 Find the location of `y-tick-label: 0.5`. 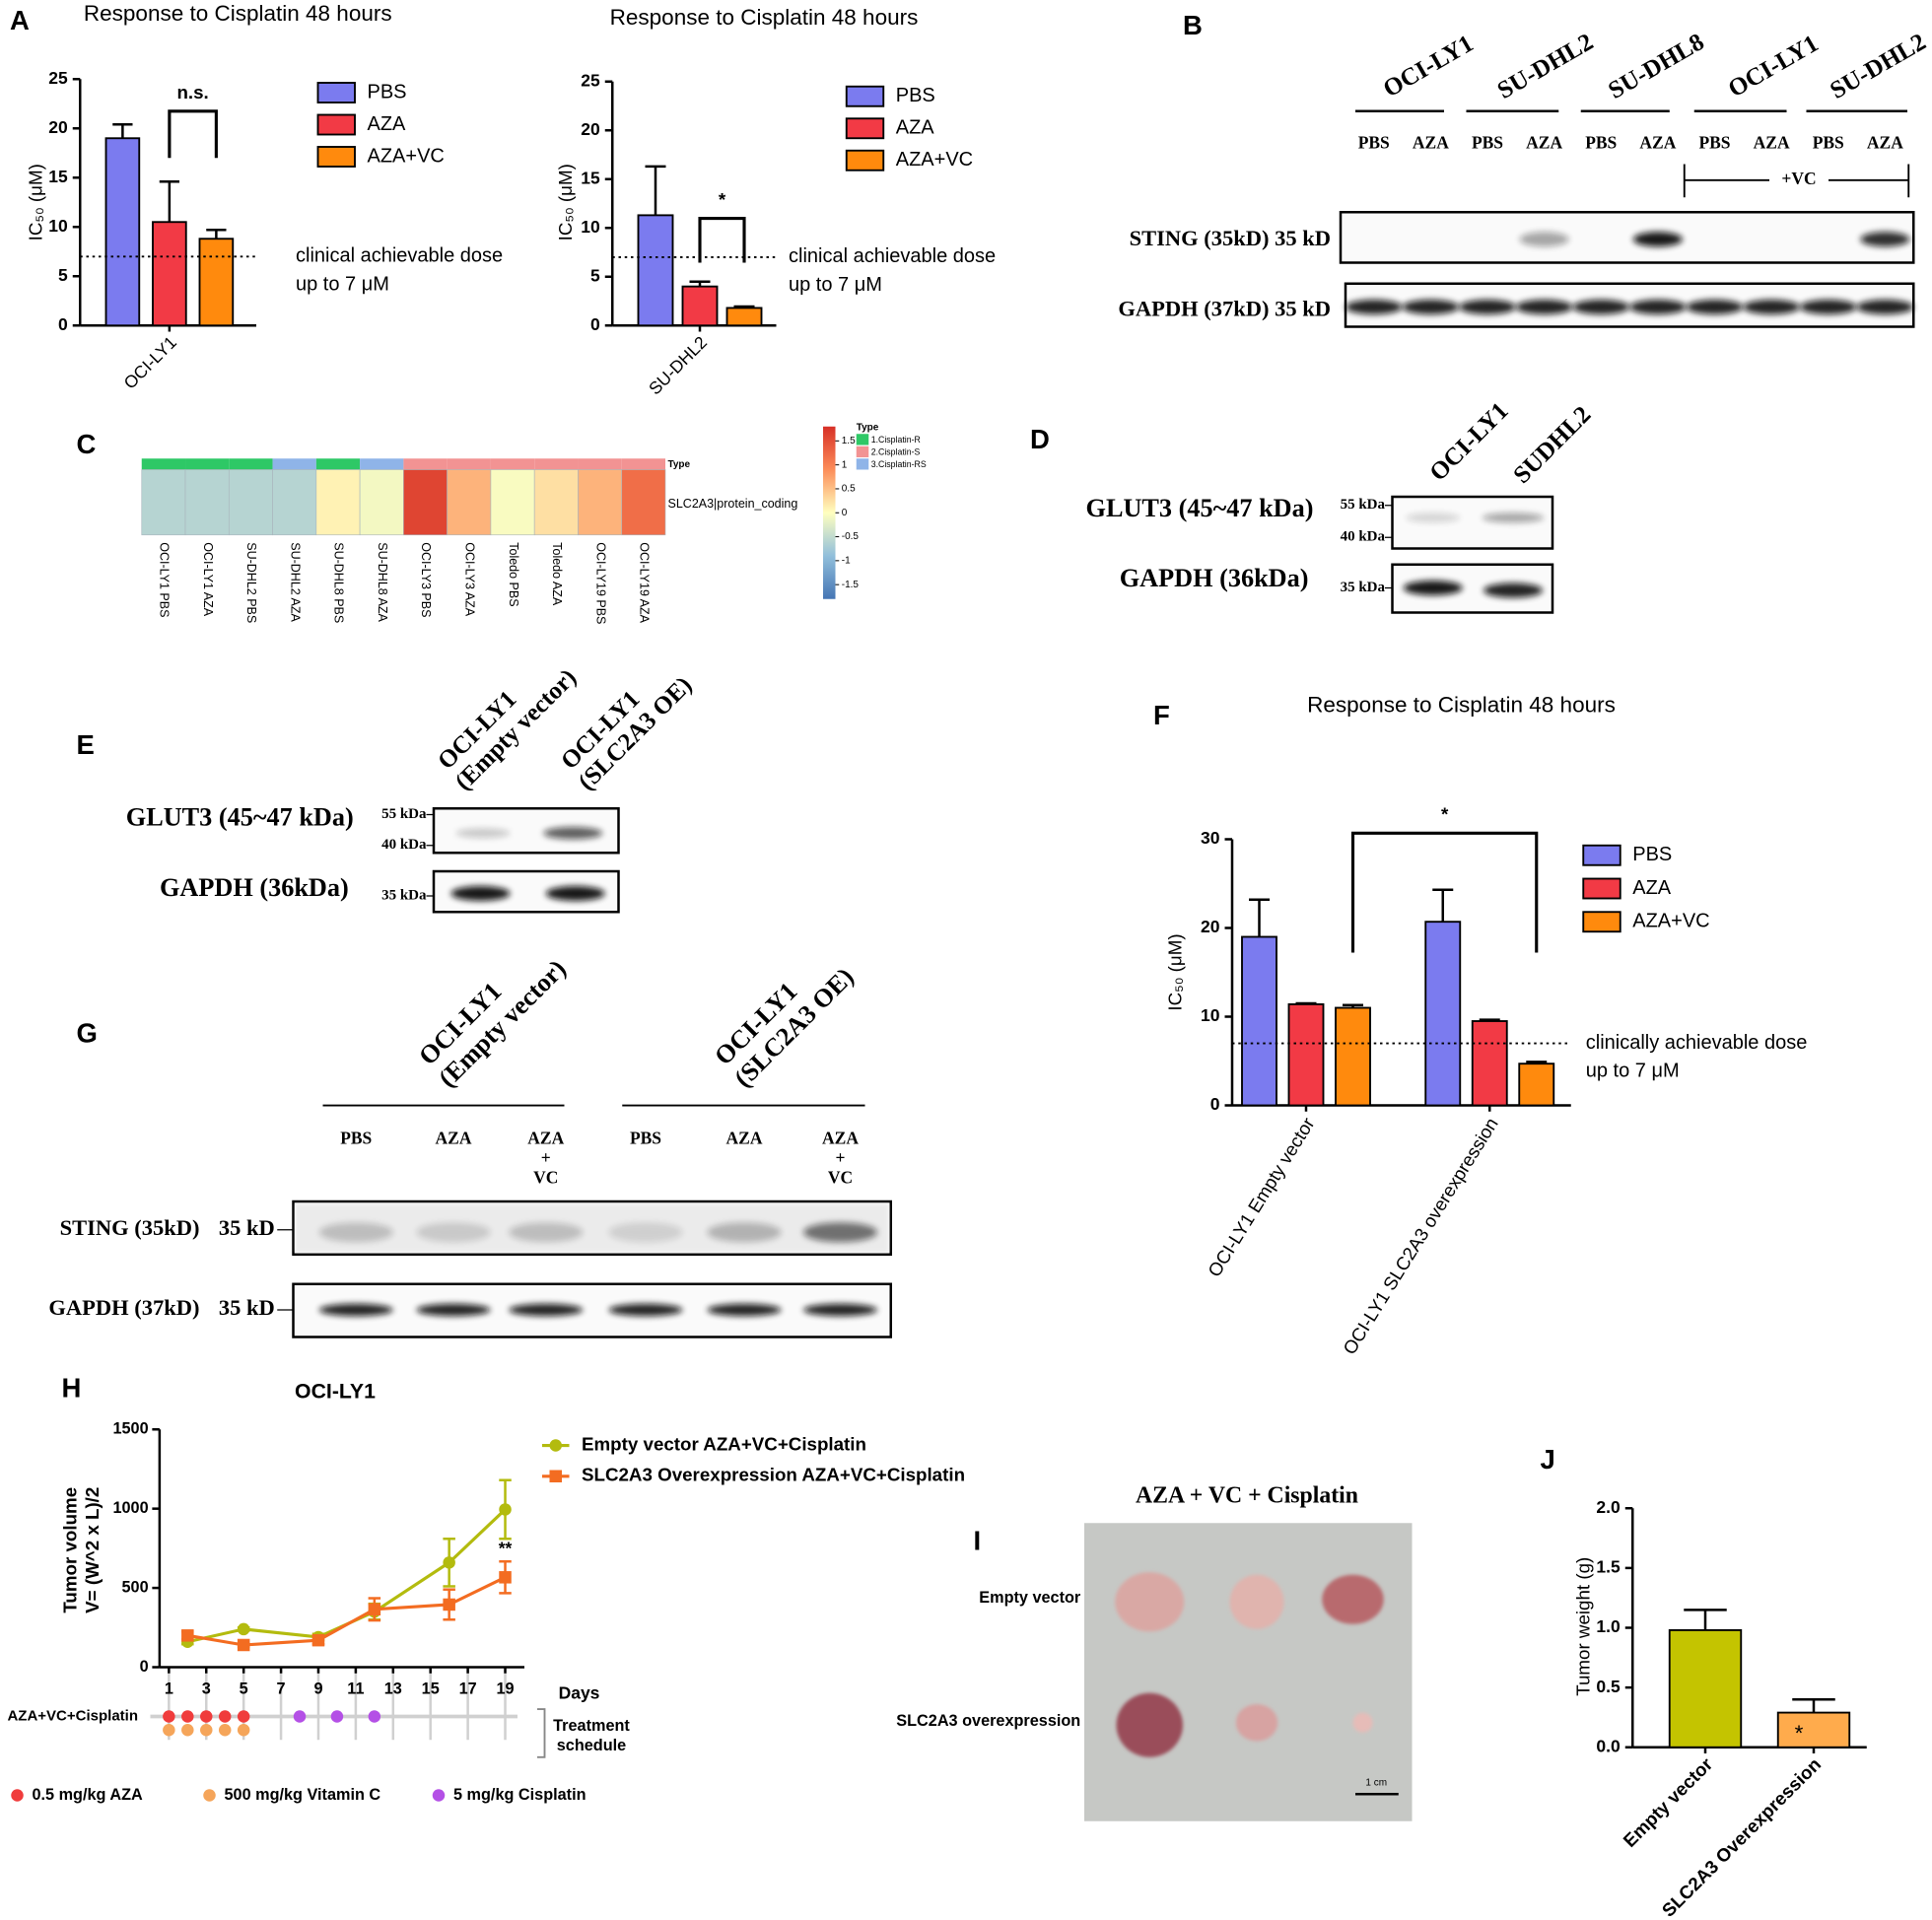

y-tick-label: 0.5 is located at coordinates (1609, 1687).